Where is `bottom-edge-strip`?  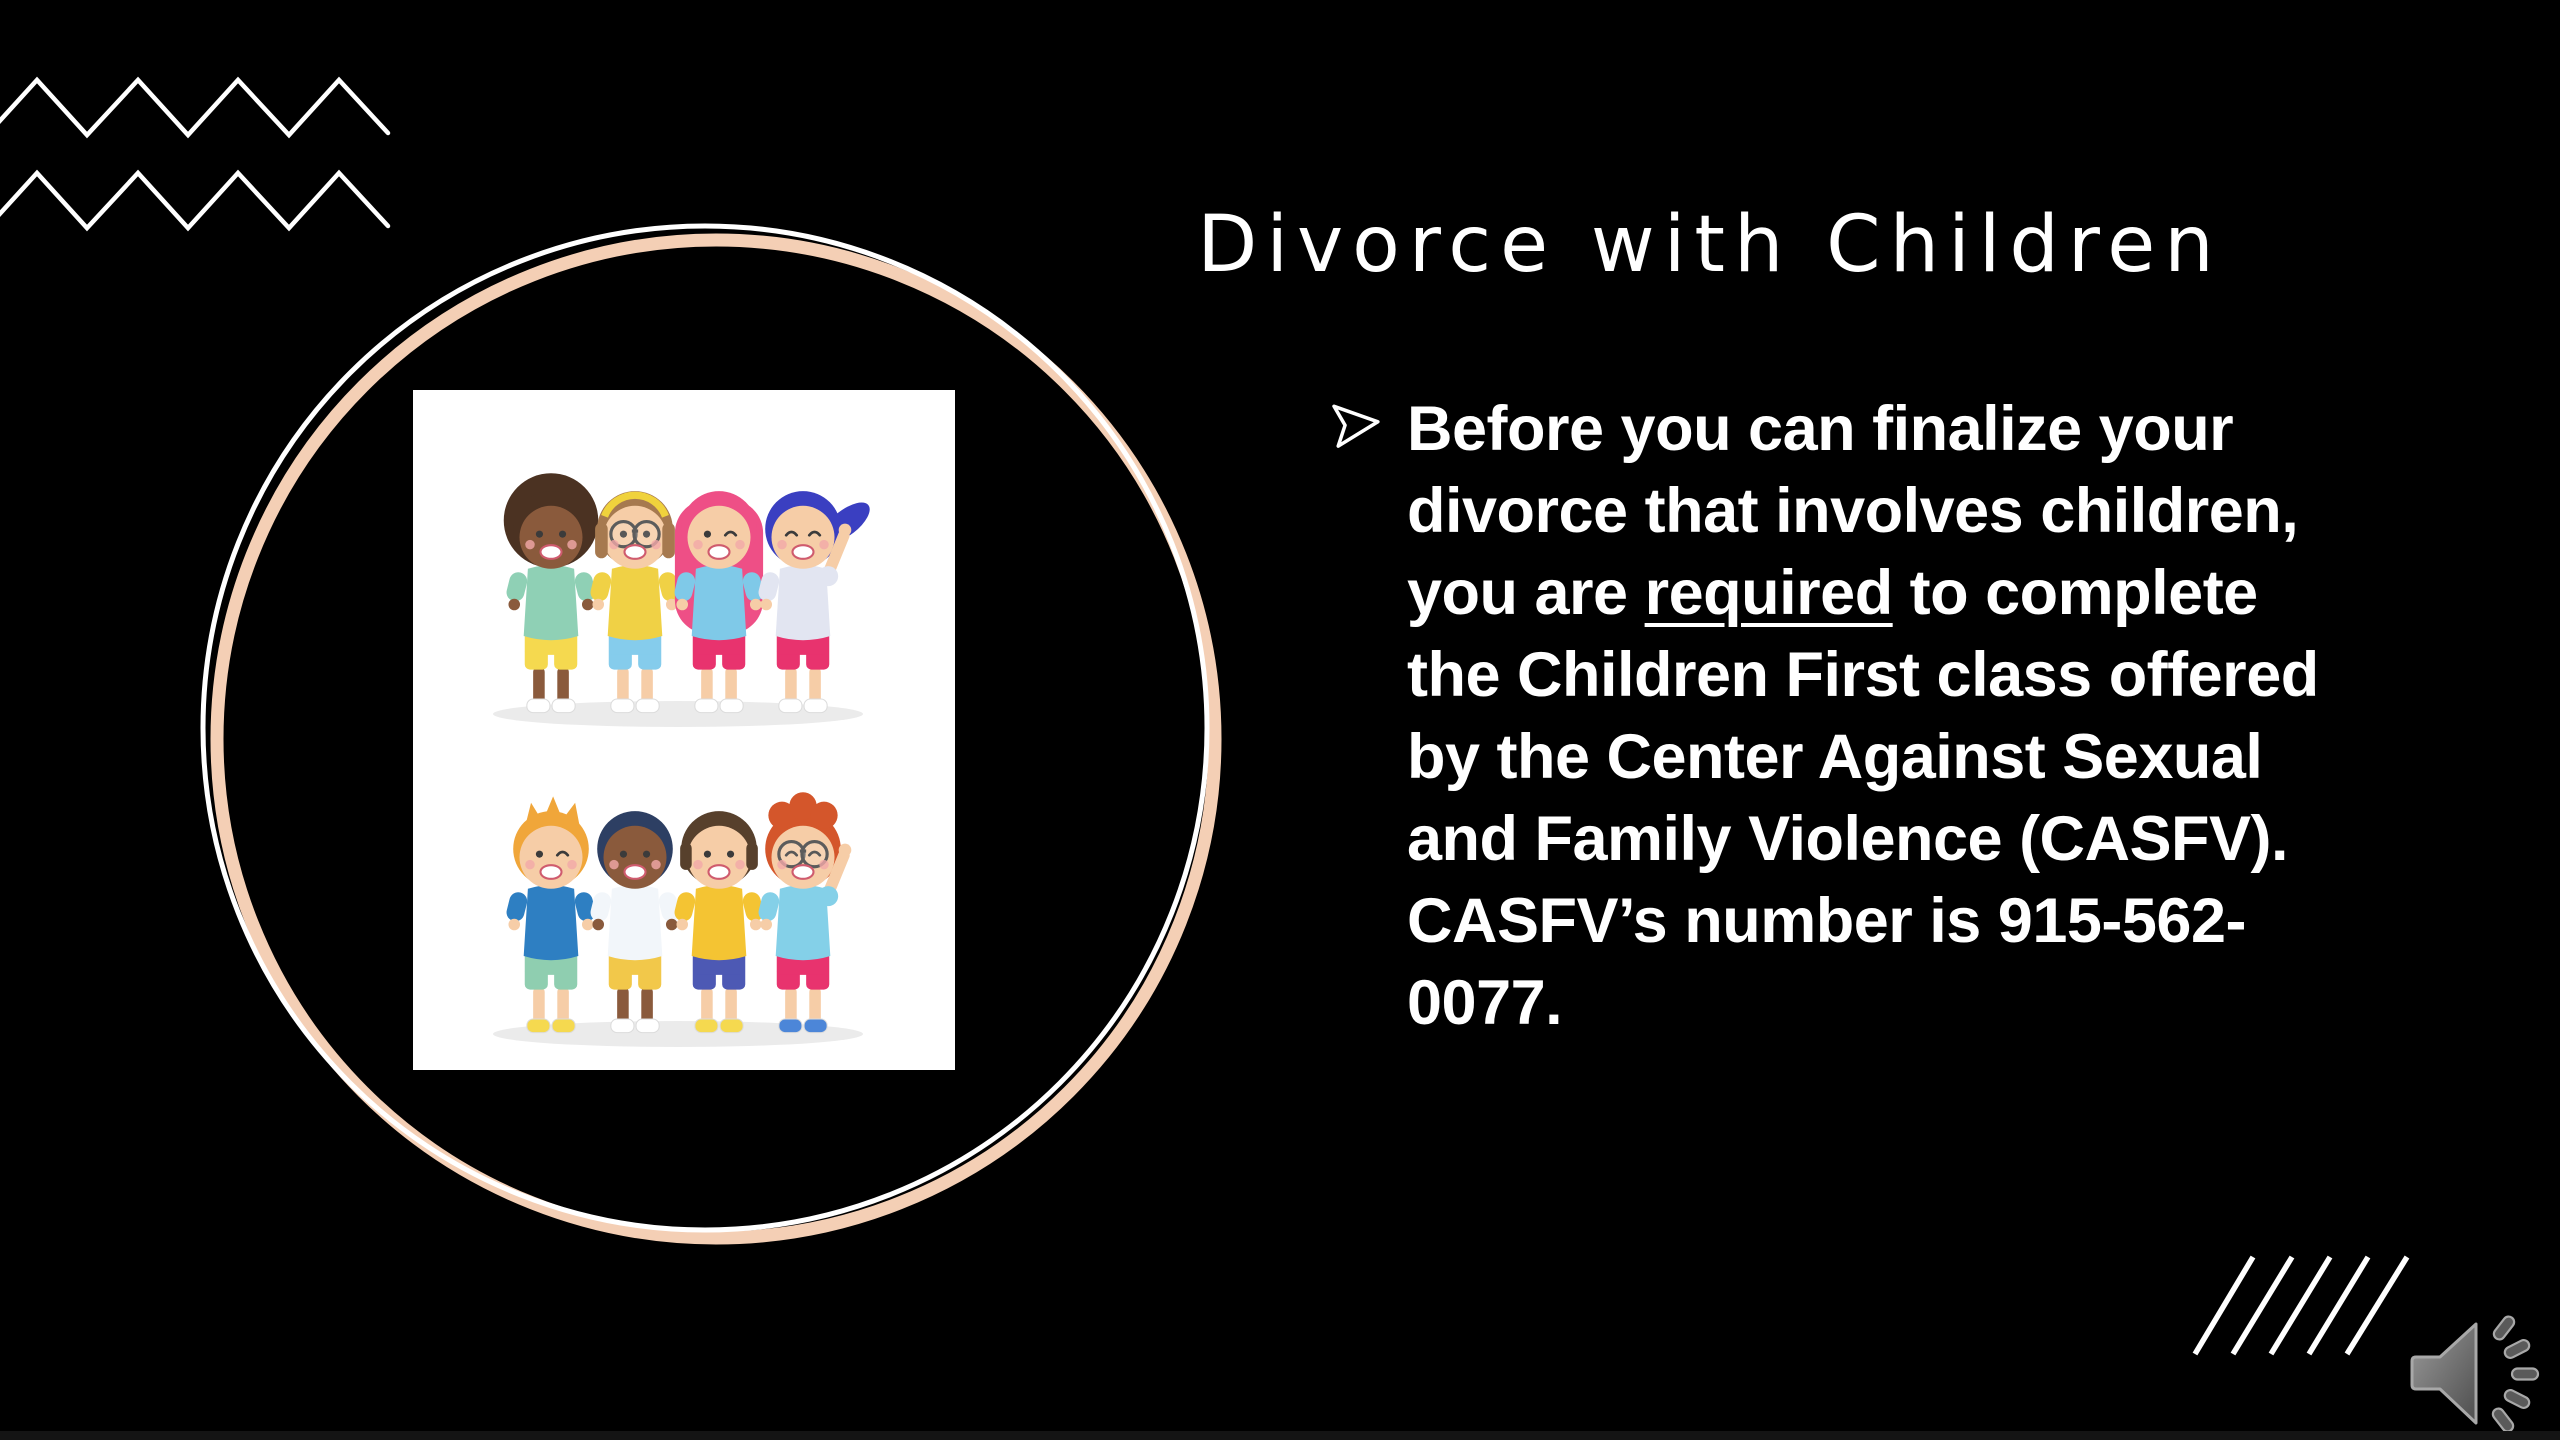
bottom-edge-strip is located at coordinates (1280, 1435).